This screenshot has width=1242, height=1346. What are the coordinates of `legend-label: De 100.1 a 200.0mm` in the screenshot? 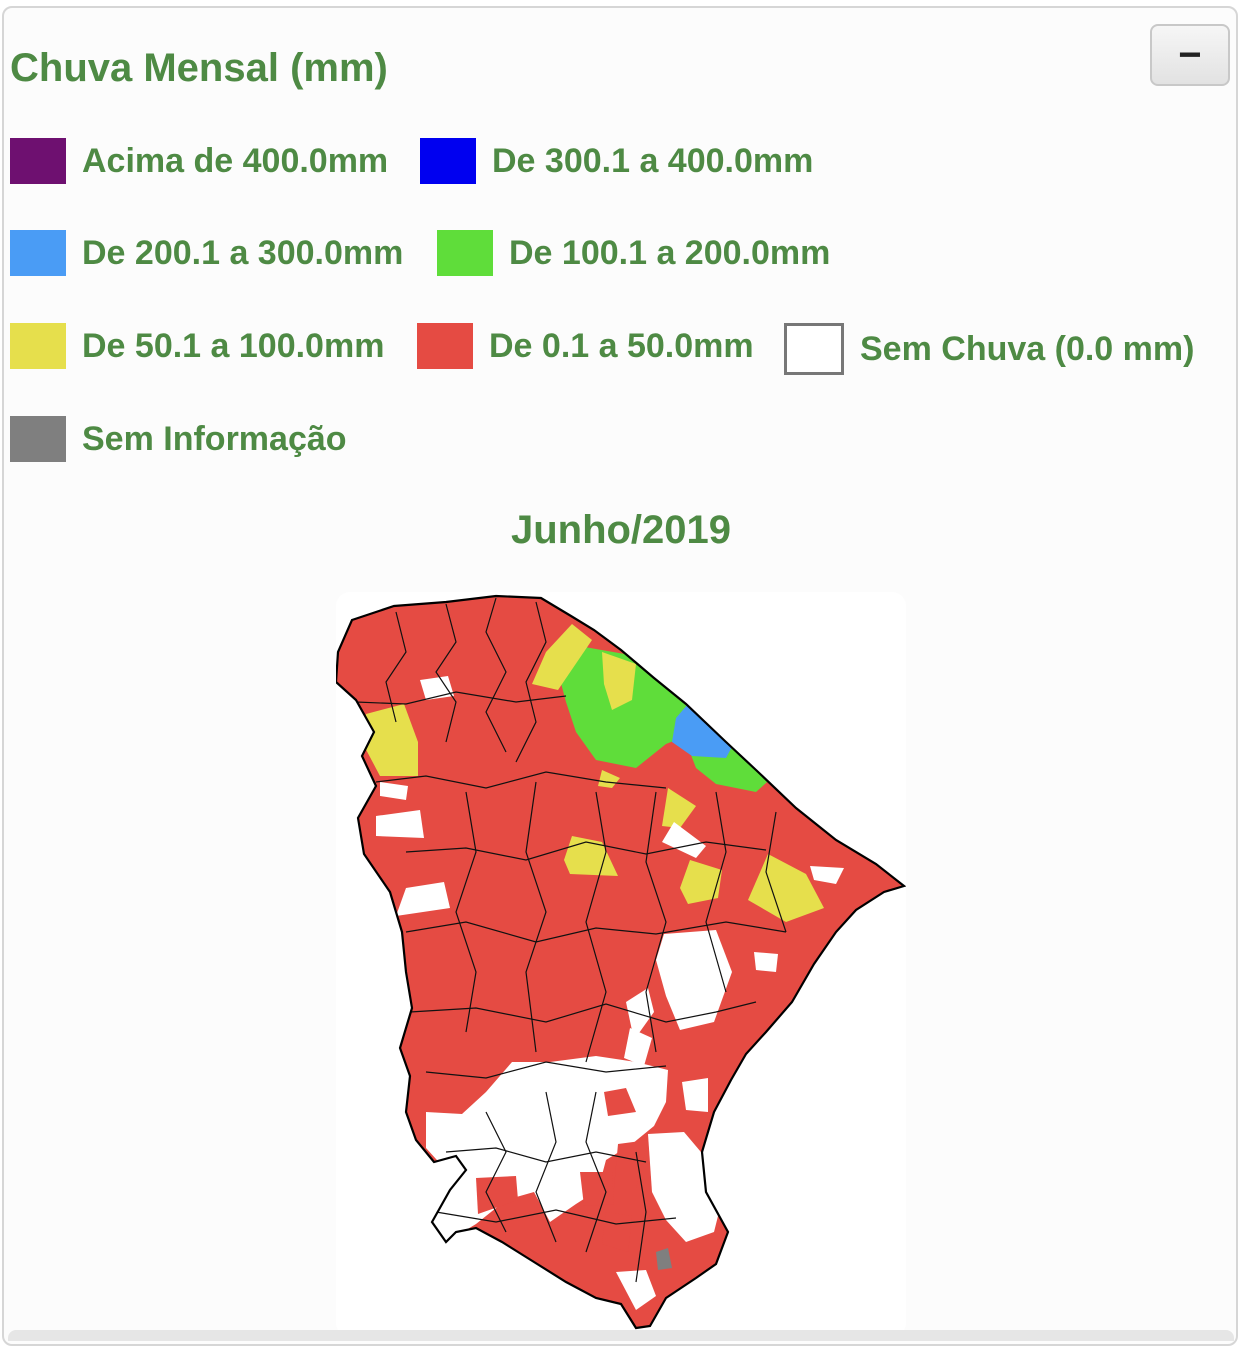 It's located at (670, 252).